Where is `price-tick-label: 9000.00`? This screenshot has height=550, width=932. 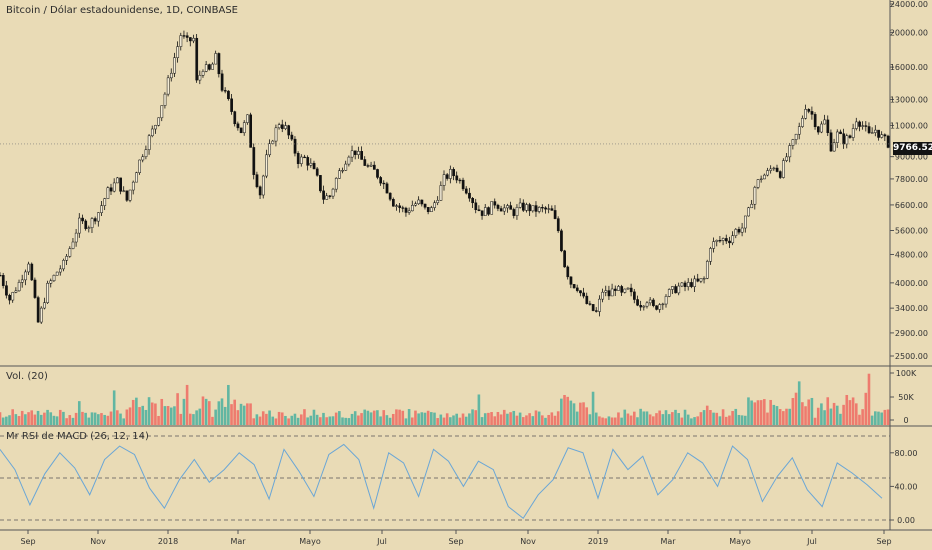 price-tick-label: 9000.00 is located at coordinates (911, 157).